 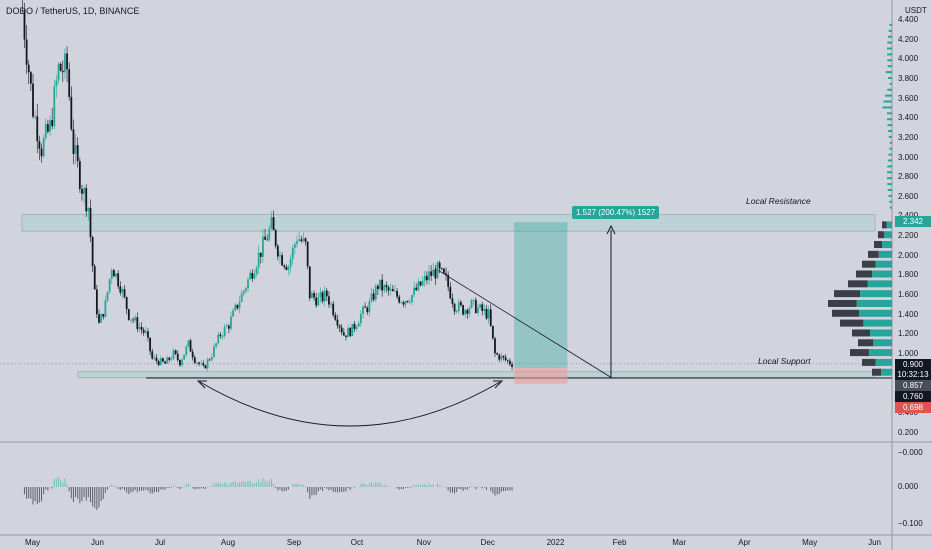 I want to click on time-tick-label: Sep, so click(x=294, y=542).